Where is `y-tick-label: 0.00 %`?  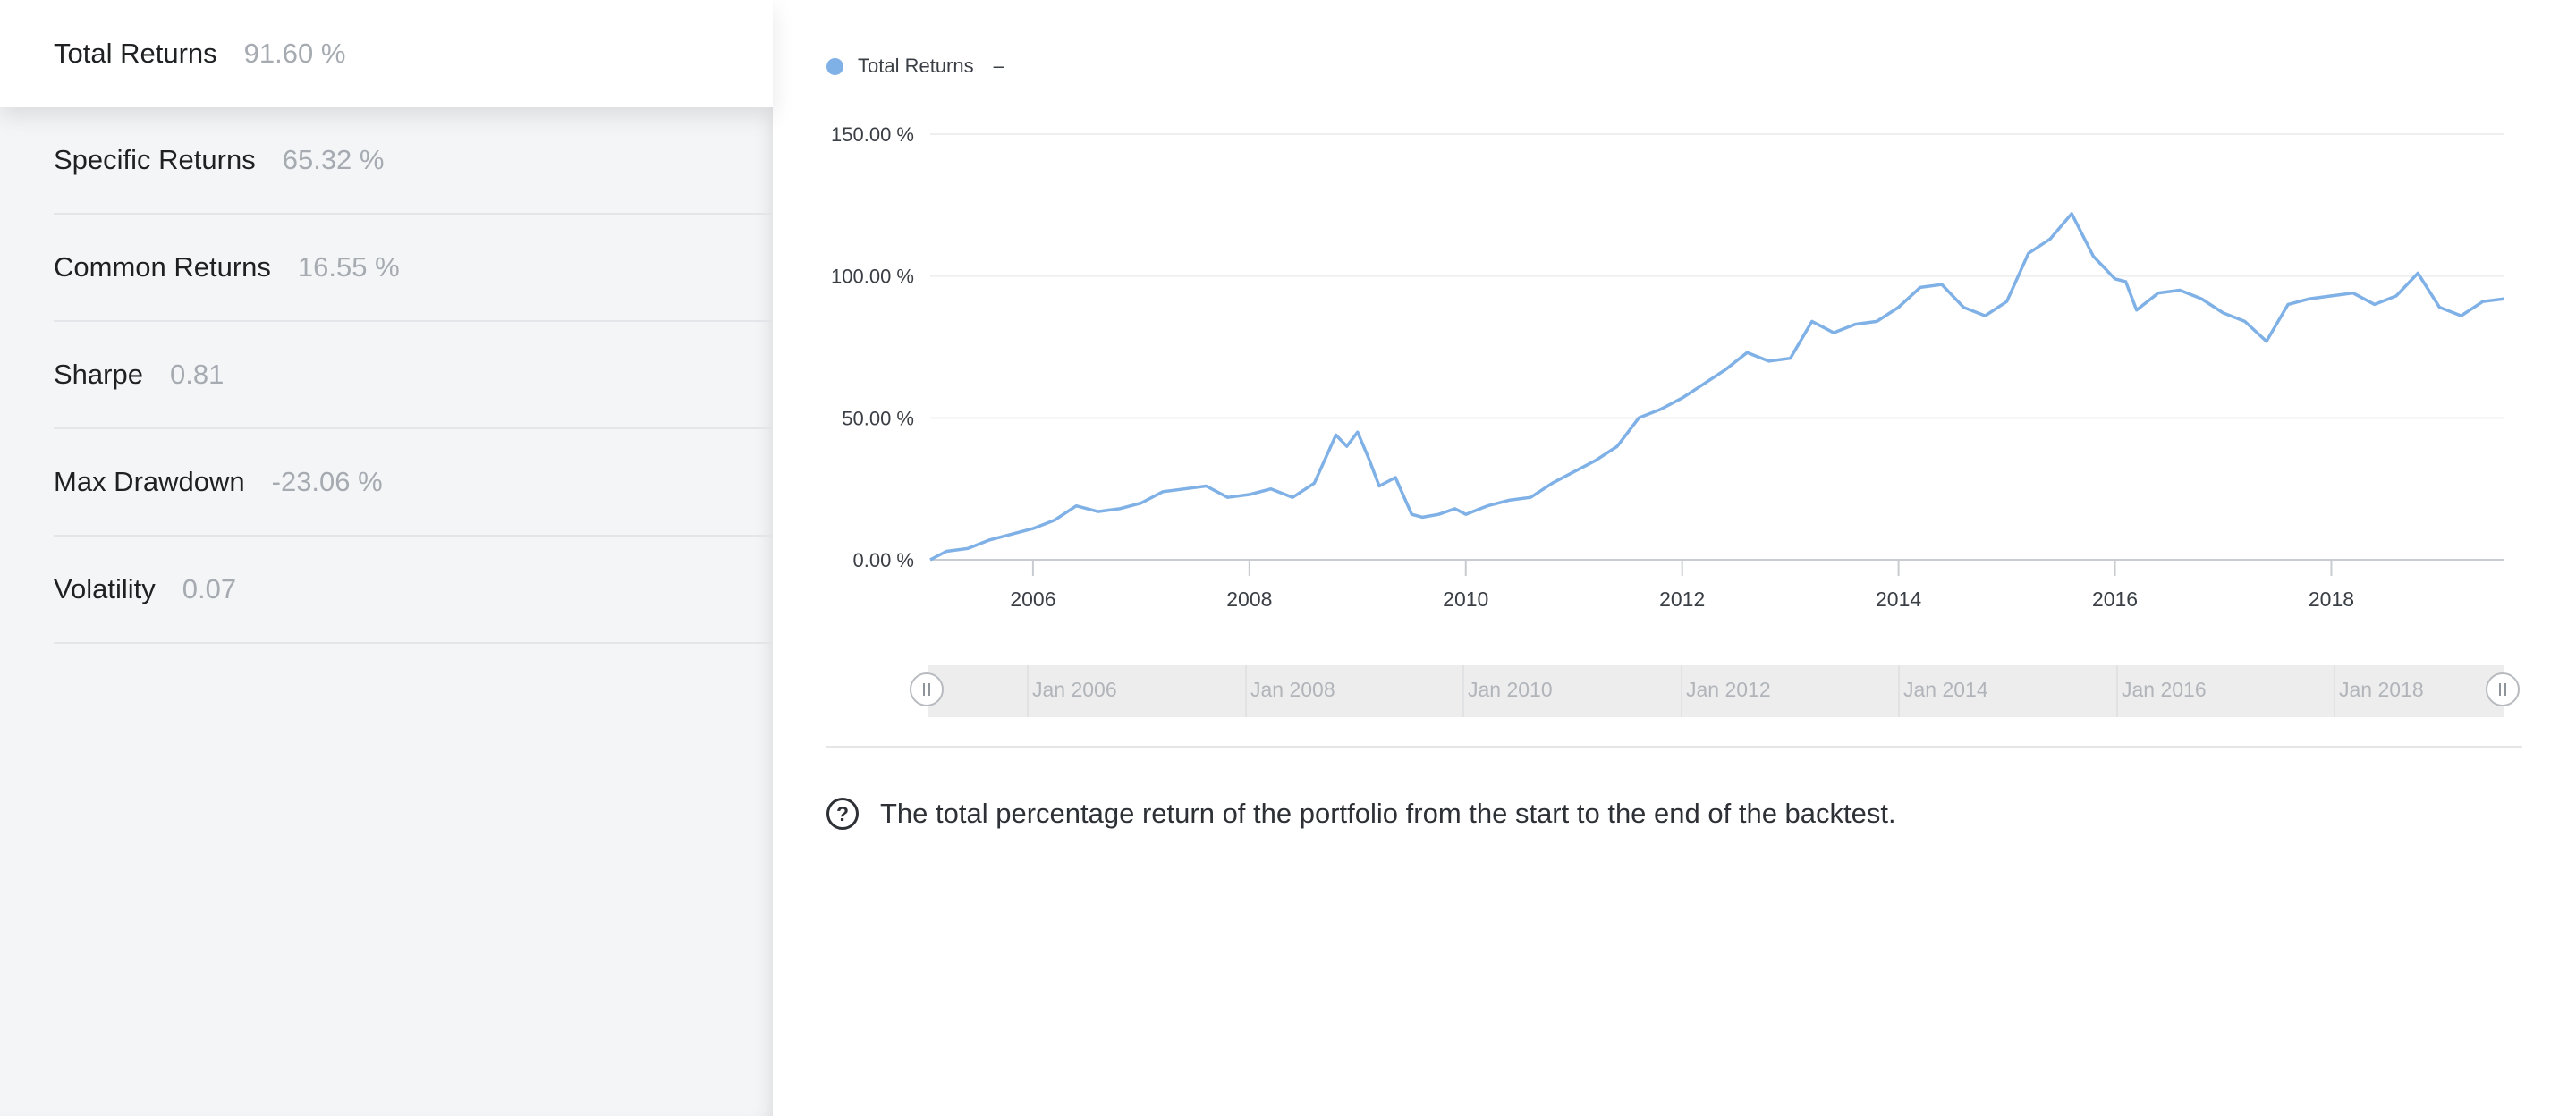 y-tick-label: 0.00 % is located at coordinates (884, 560).